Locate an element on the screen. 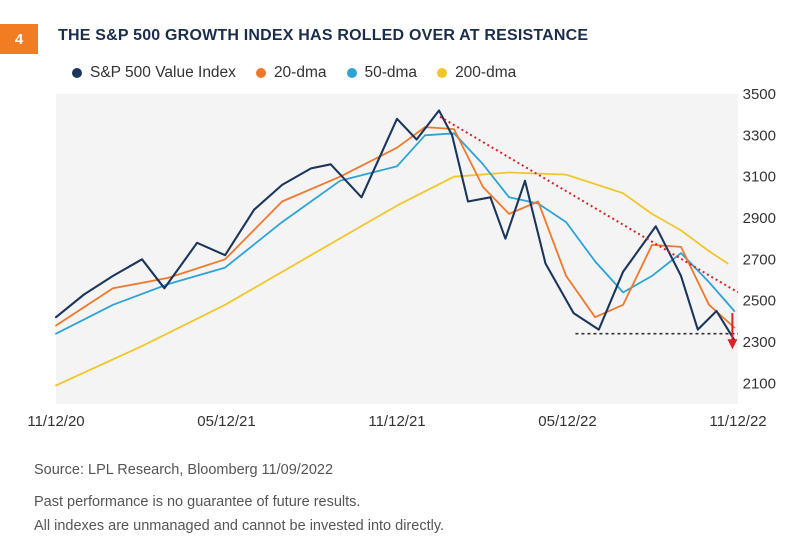  legend-label-50dma: 50-dma is located at coordinates (391, 72).